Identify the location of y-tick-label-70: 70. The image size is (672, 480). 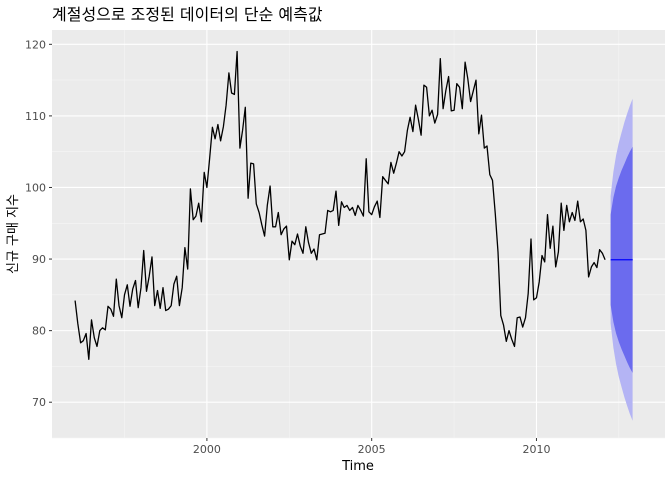
(39, 402).